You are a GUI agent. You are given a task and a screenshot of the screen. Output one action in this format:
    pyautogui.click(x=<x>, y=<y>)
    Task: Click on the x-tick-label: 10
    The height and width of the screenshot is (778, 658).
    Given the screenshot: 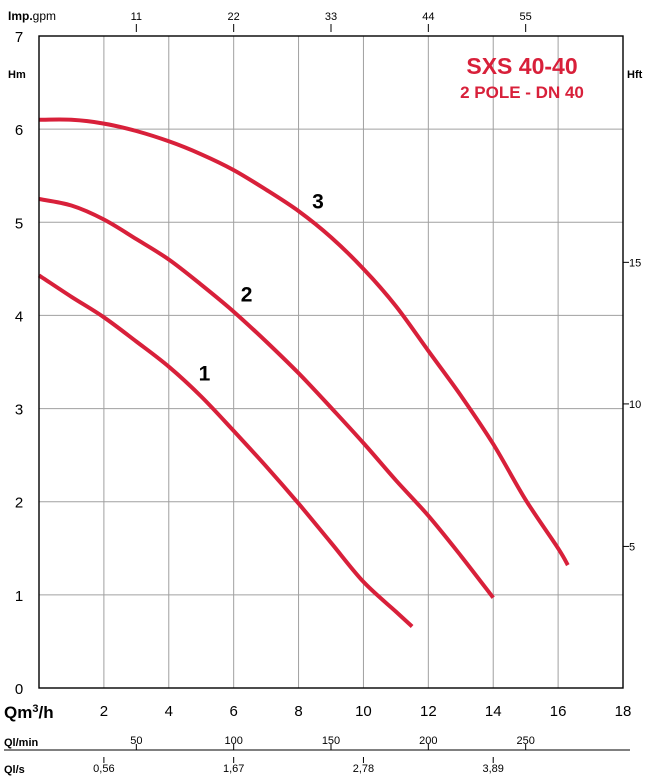 What is the action you would take?
    pyautogui.click(x=363, y=711)
    